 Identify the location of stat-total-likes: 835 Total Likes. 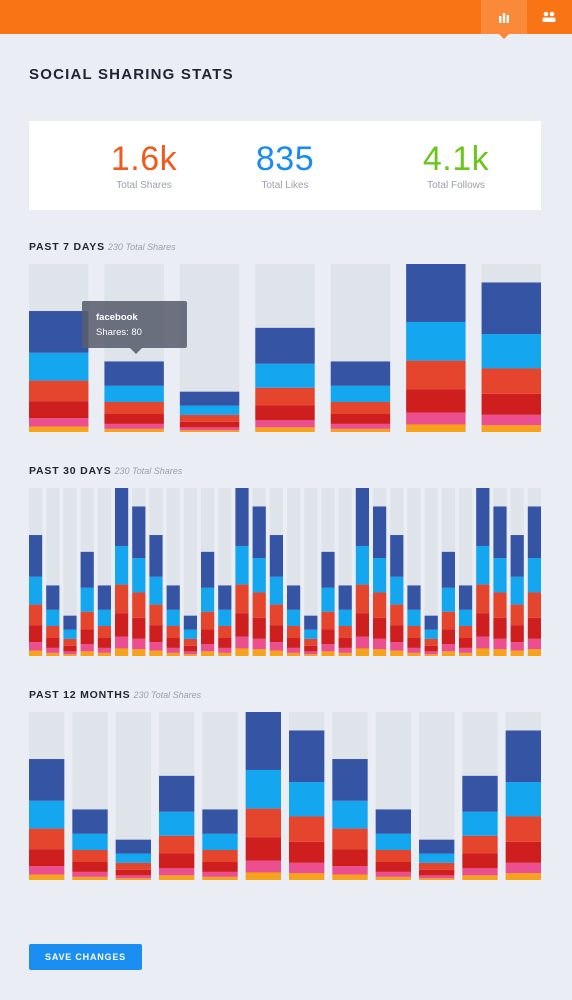
(285, 165).